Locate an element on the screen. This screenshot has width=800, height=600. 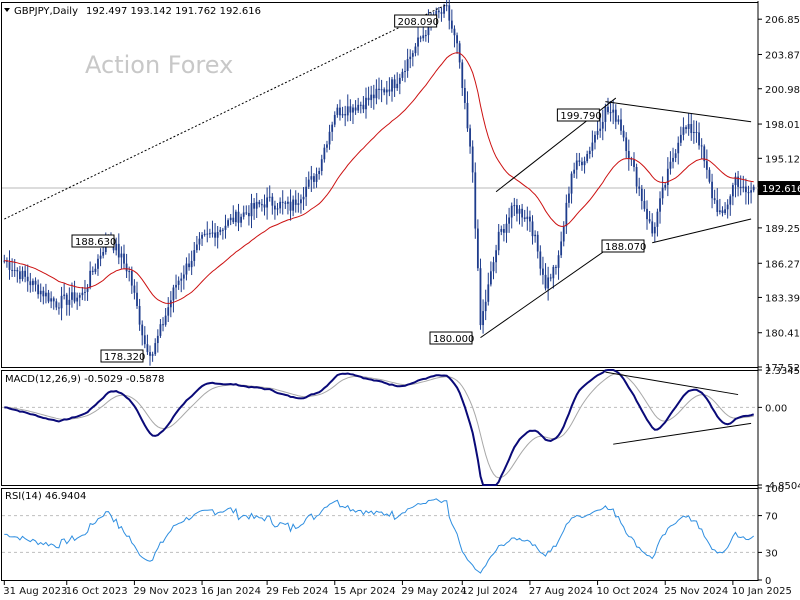
x-tick-label: 27 Aug 2024 is located at coordinates (561, 591).